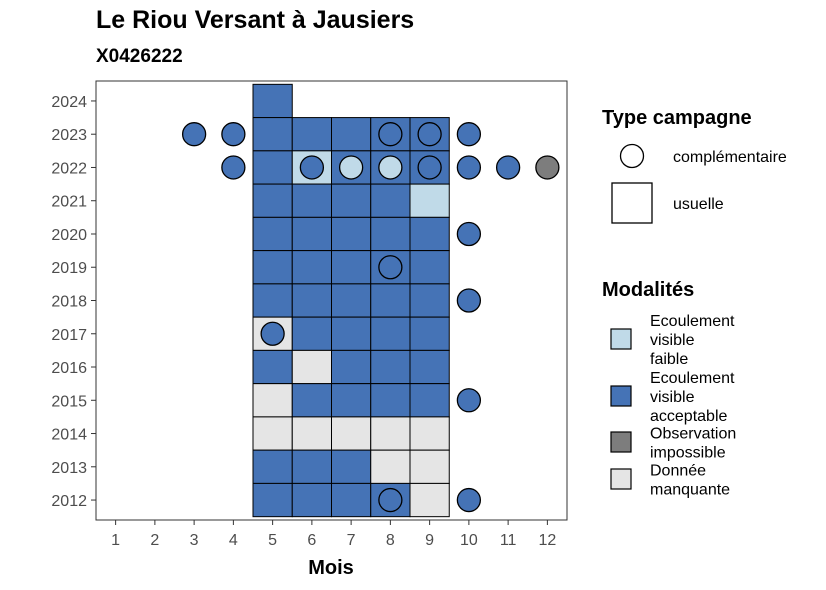  What do you see at coordinates (69, 501) in the screenshot?
I see `y-tick-label: 2012` at bounding box center [69, 501].